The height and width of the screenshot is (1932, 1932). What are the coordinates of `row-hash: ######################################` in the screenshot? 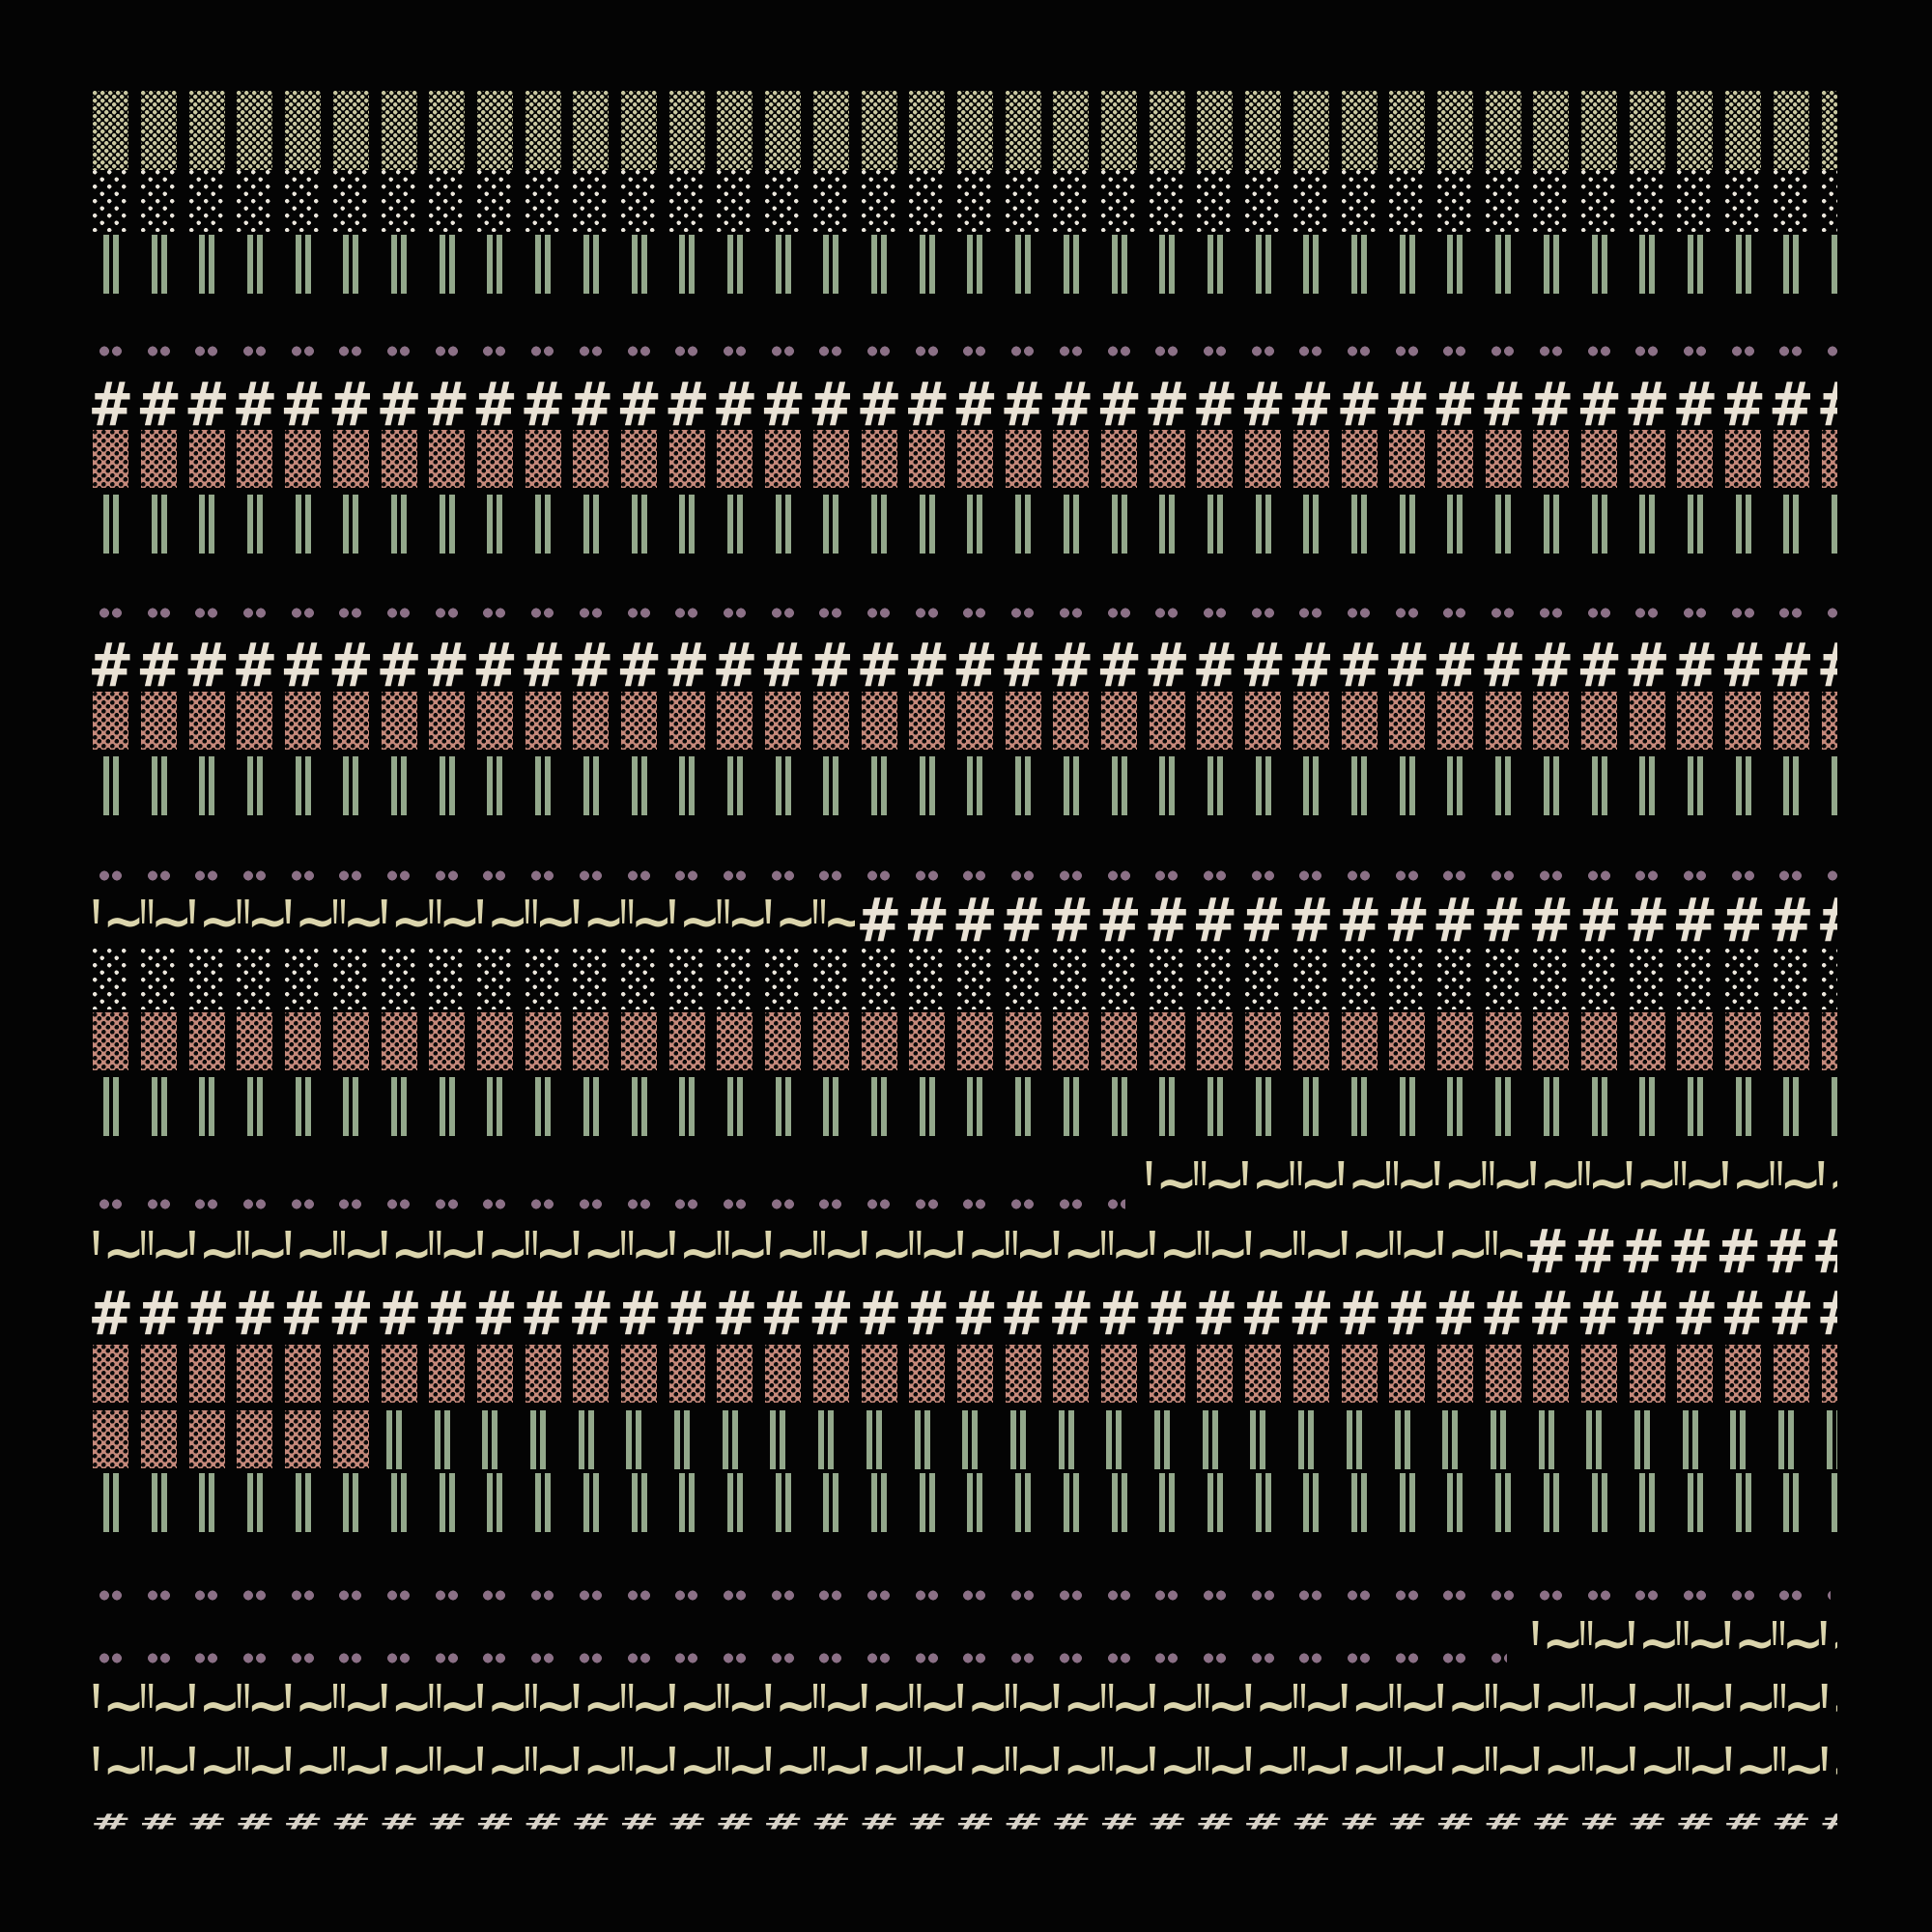 It's located at (962, 666).